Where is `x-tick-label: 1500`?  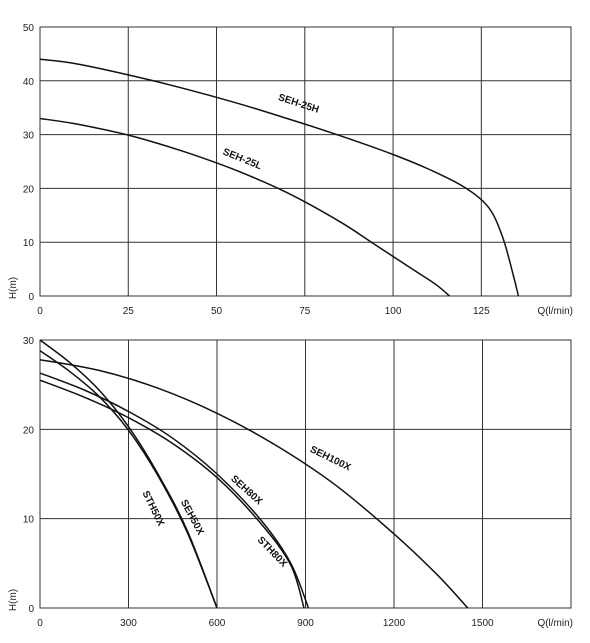
x-tick-label: 1500 is located at coordinates (482, 623).